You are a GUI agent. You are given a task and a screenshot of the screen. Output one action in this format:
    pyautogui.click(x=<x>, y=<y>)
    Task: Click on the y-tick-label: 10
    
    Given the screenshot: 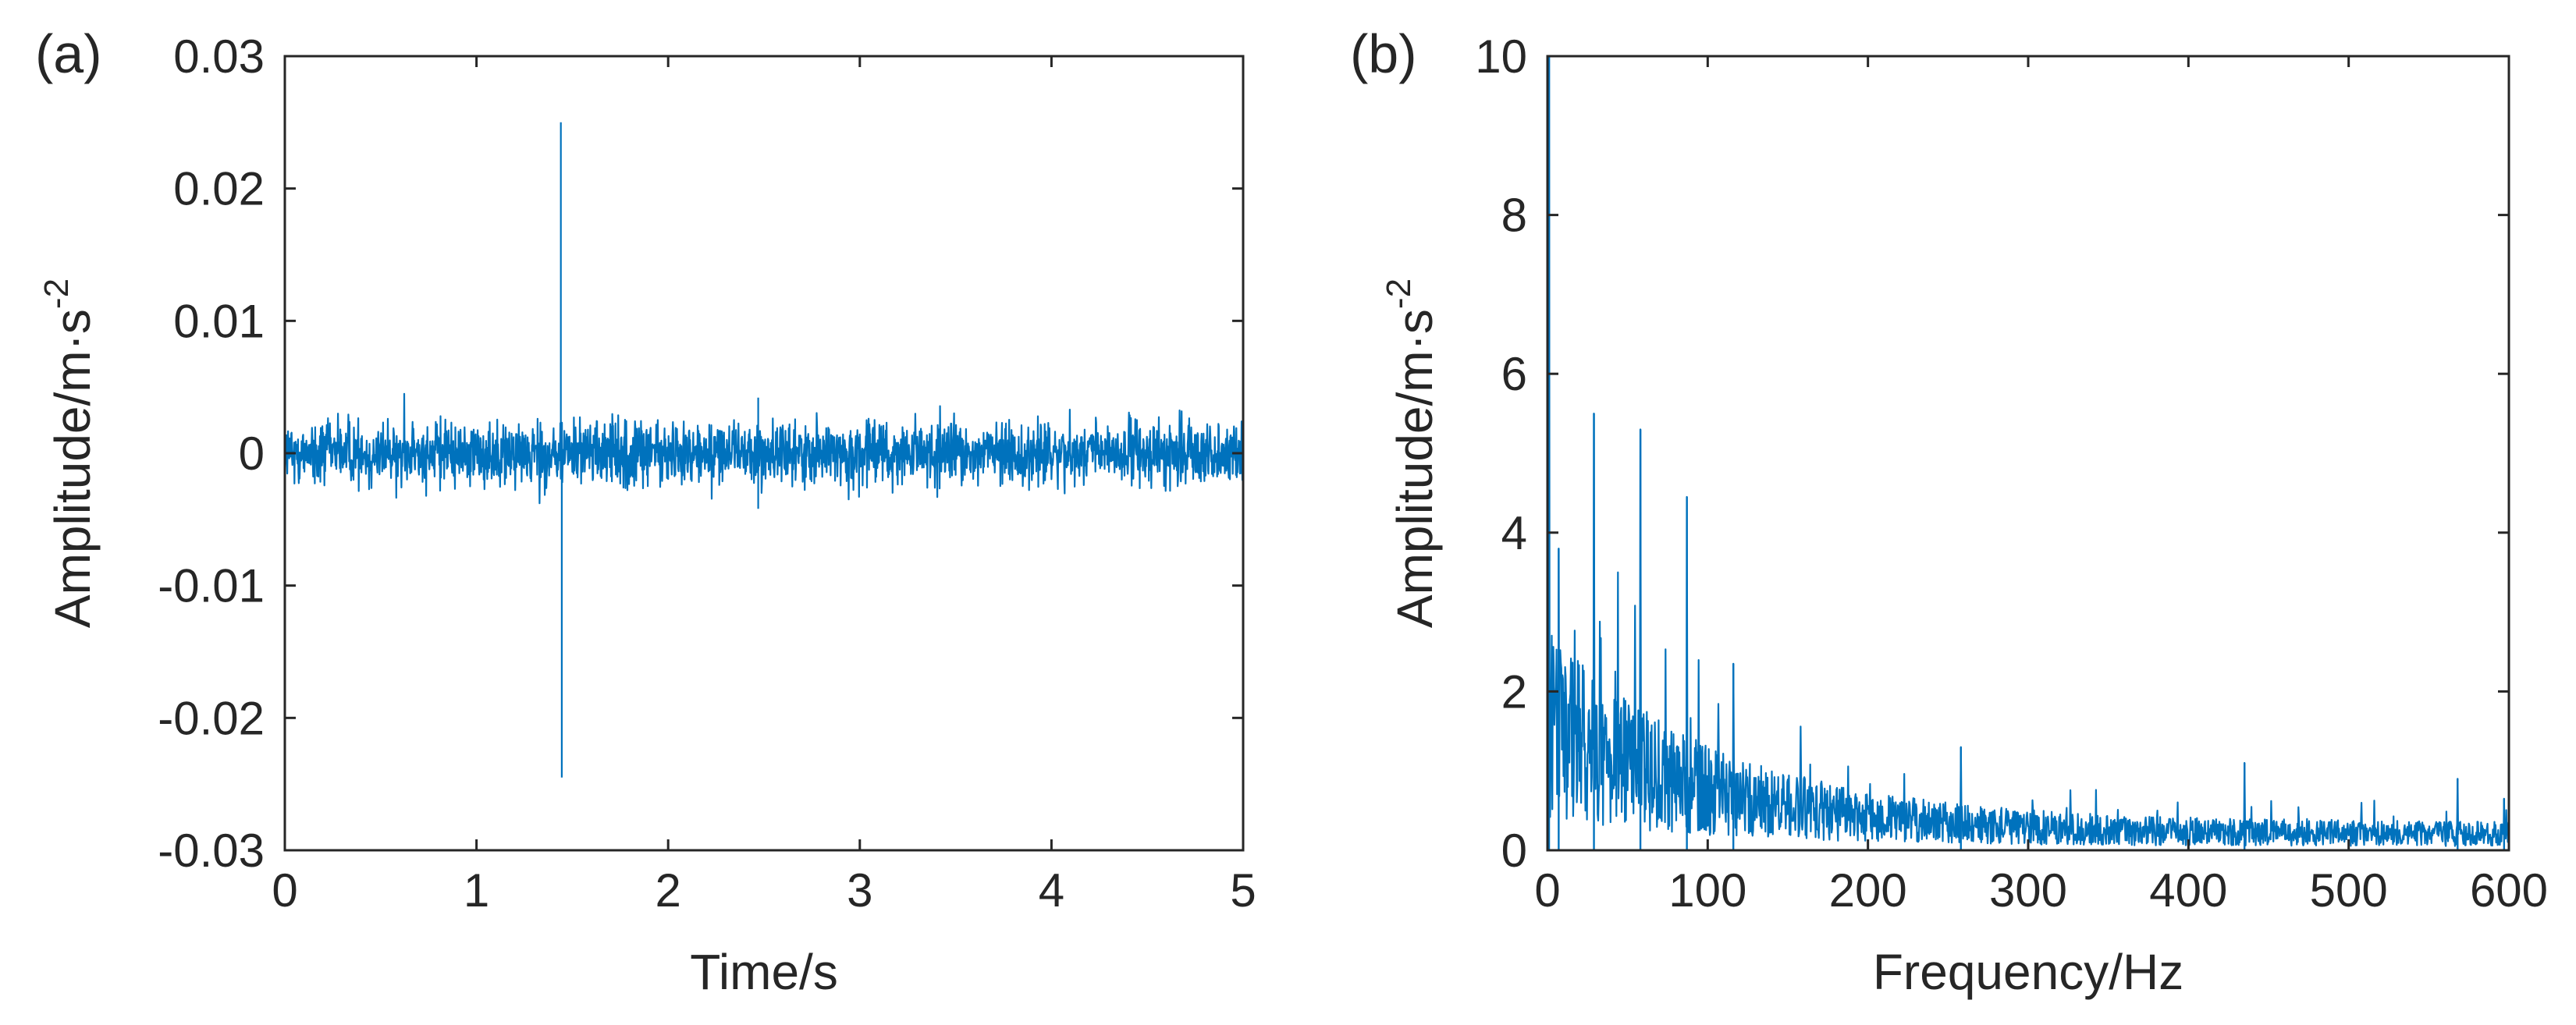 What is the action you would take?
    pyautogui.click(x=1501, y=57)
    